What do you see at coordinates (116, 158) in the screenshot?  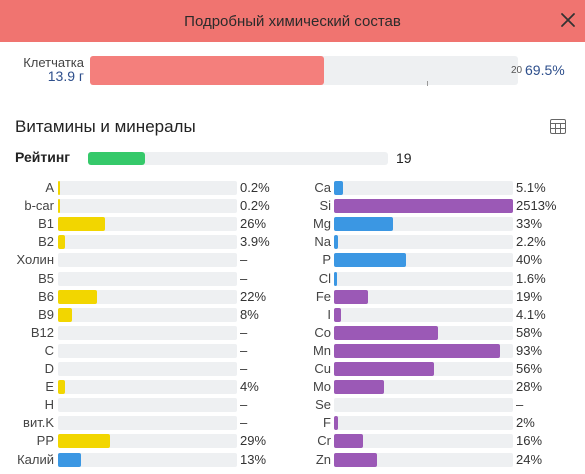 I see `rating-bar-fill` at bounding box center [116, 158].